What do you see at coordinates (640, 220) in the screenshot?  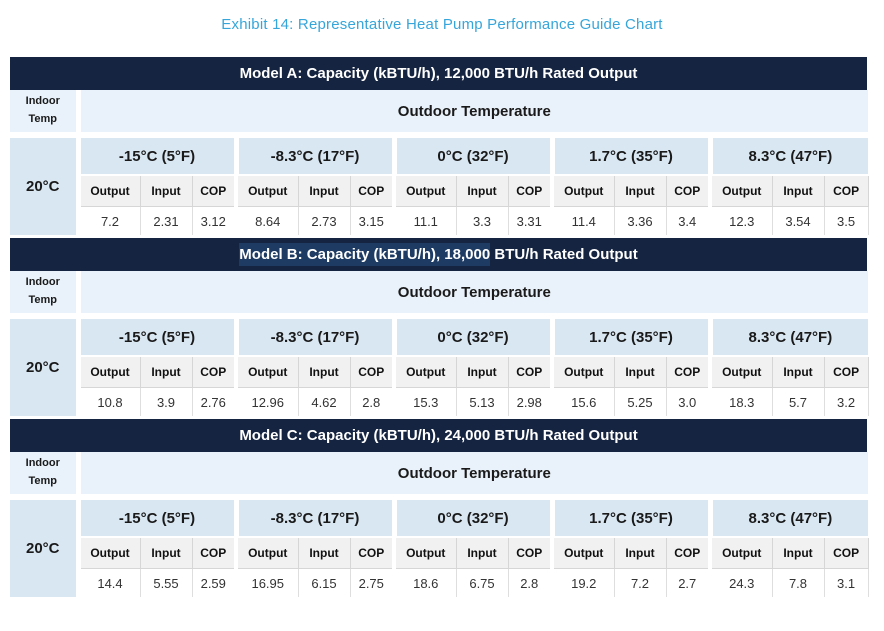 I see `value-cell: 3.36` at bounding box center [640, 220].